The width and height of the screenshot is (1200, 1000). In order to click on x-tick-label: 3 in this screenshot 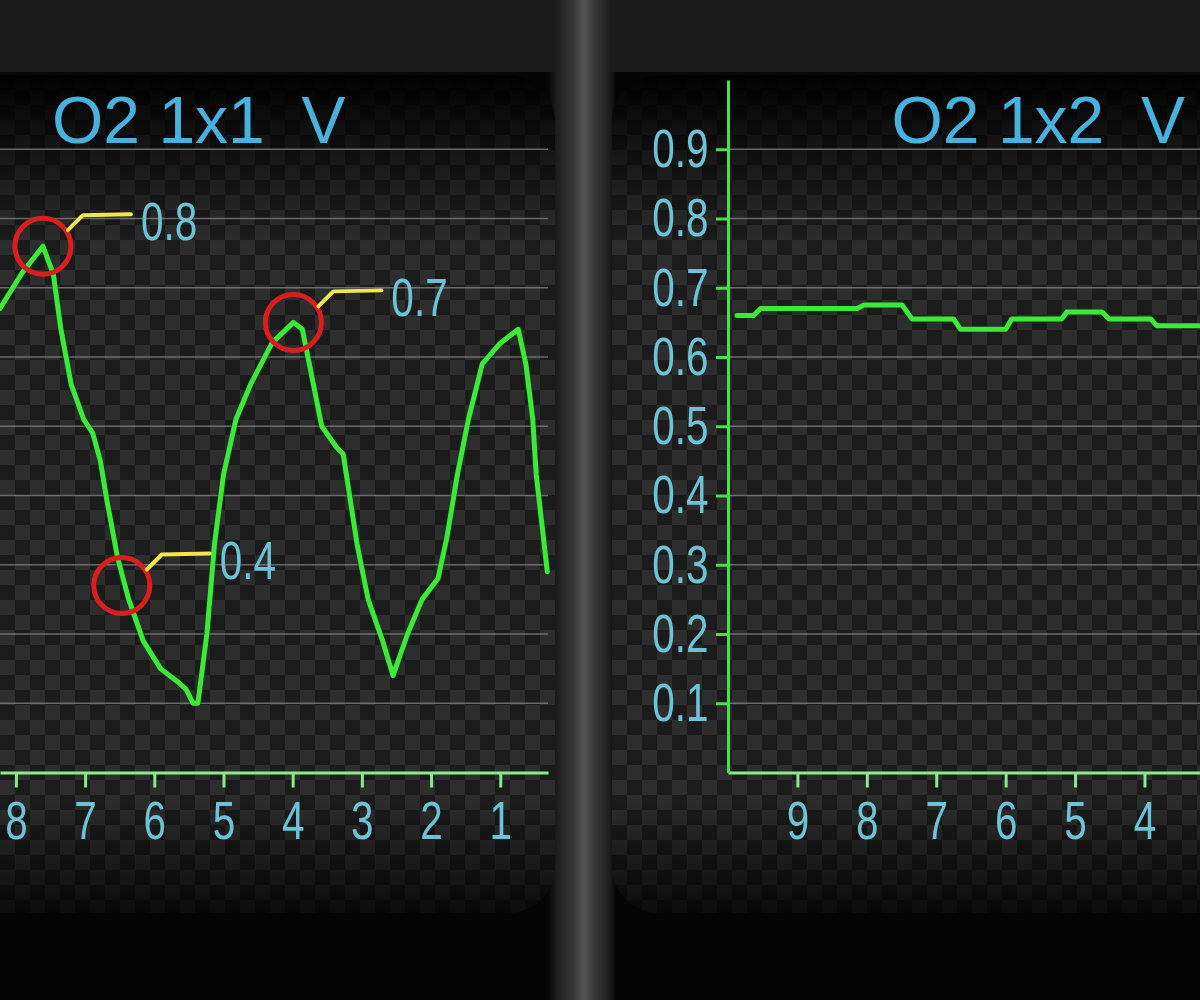, I will do `click(362, 820)`.